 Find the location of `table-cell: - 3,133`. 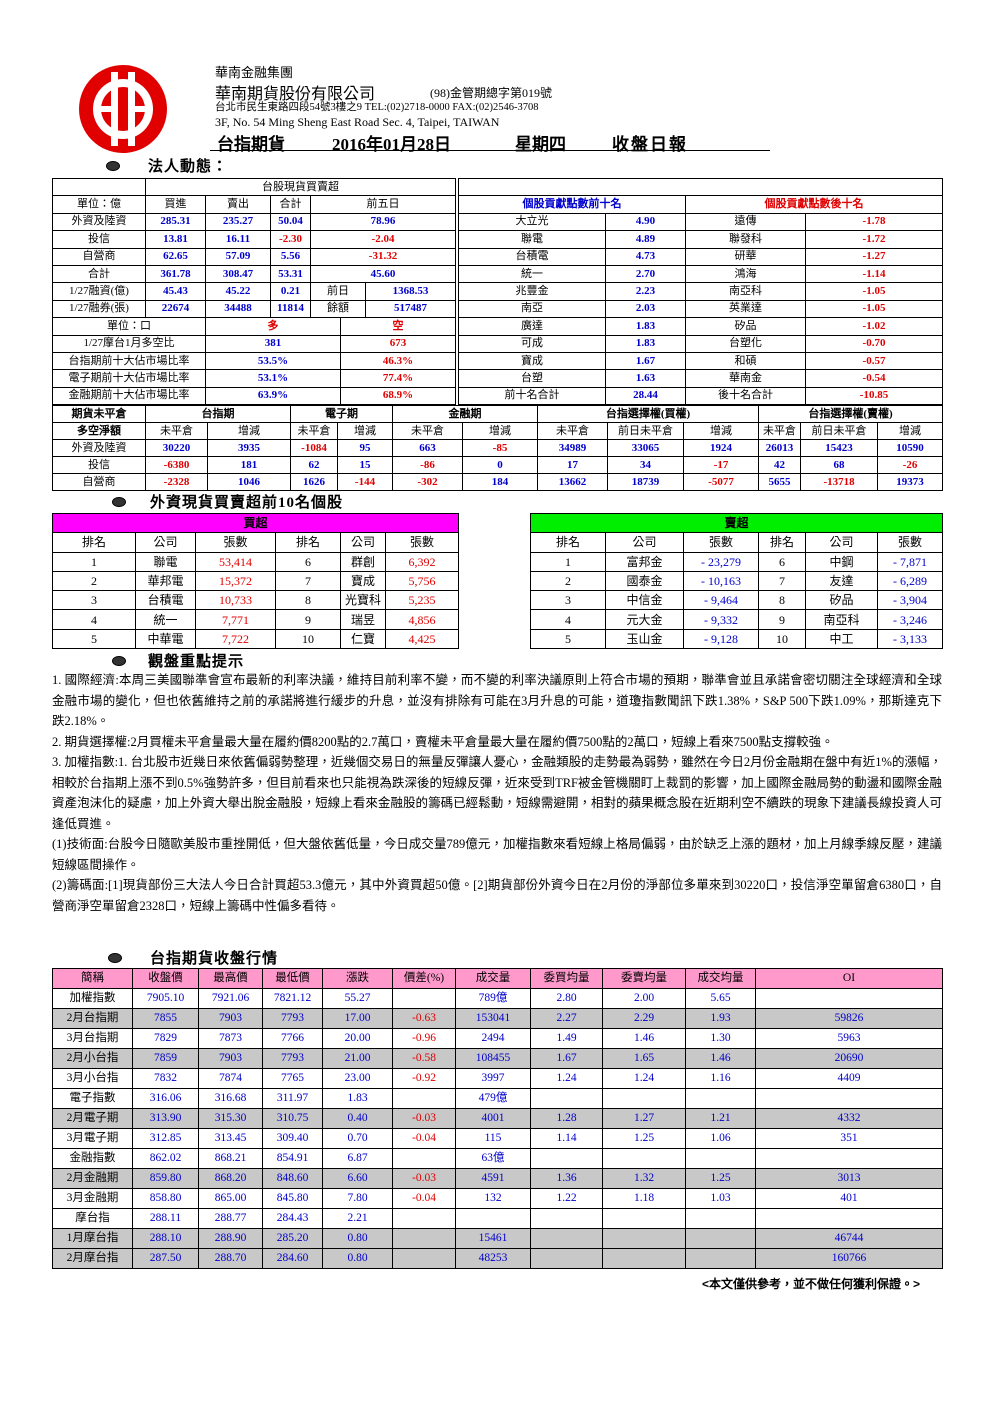

table-cell: - 3,133 is located at coordinates (910, 639).